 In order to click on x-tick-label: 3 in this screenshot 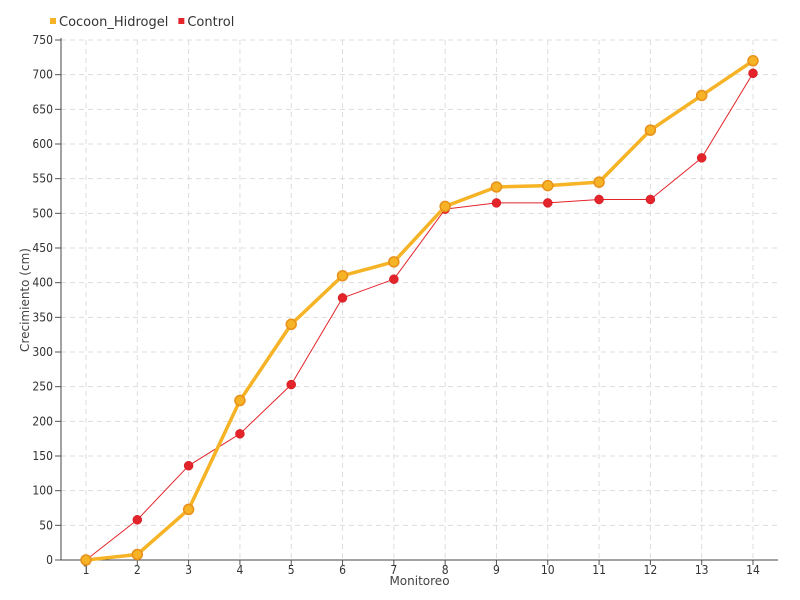, I will do `click(188, 570)`.